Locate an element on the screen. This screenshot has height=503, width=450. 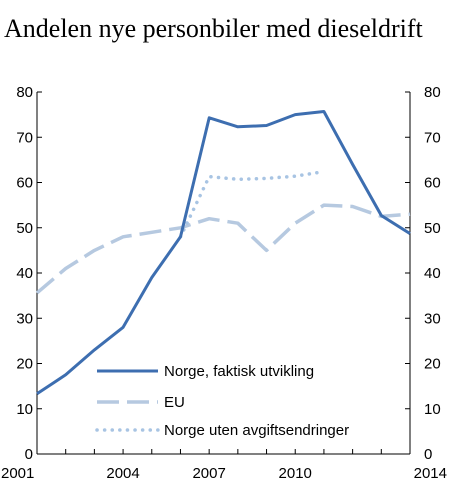
y-tick-label-left: 20 is located at coordinates (24, 364).